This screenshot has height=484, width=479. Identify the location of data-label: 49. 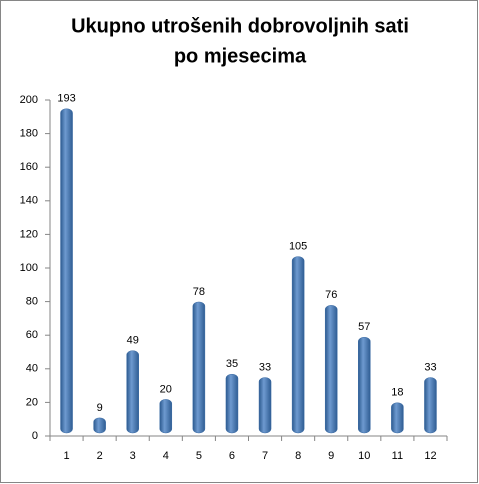
(133, 341).